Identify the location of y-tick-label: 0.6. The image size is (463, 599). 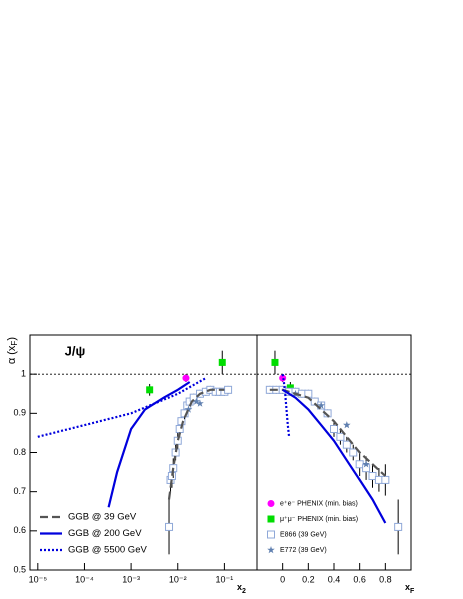
(19, 530).